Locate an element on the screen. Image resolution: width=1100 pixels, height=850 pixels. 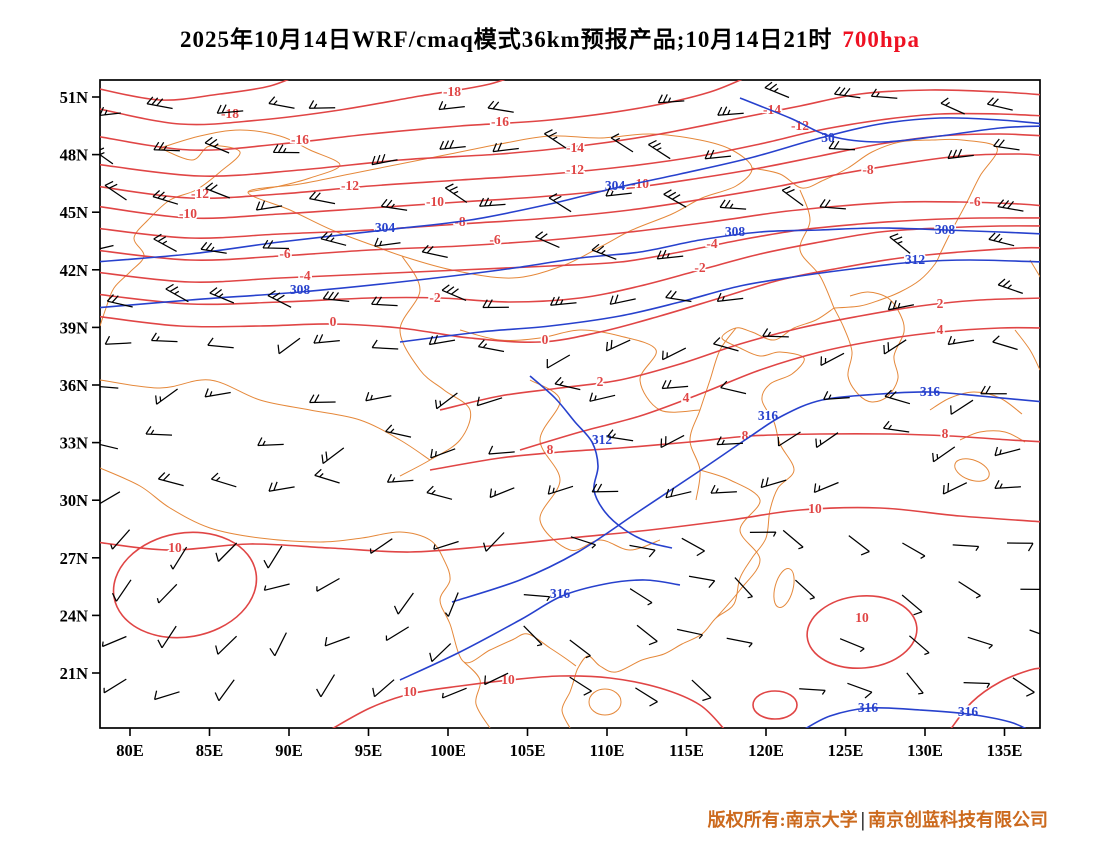
lat-axis-label: 51N is located at coordinates (74, 97).